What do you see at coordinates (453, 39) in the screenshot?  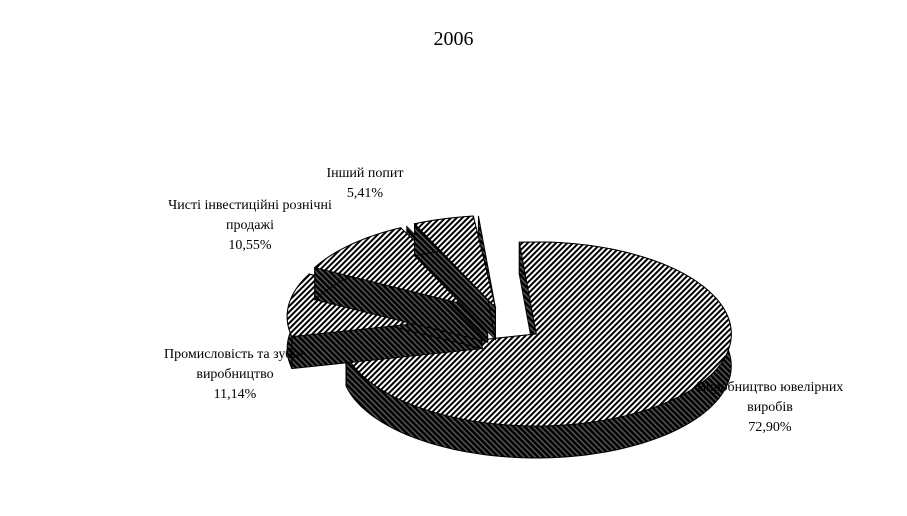 I see `chart-title: 2006` at bounding box center [453, 39].